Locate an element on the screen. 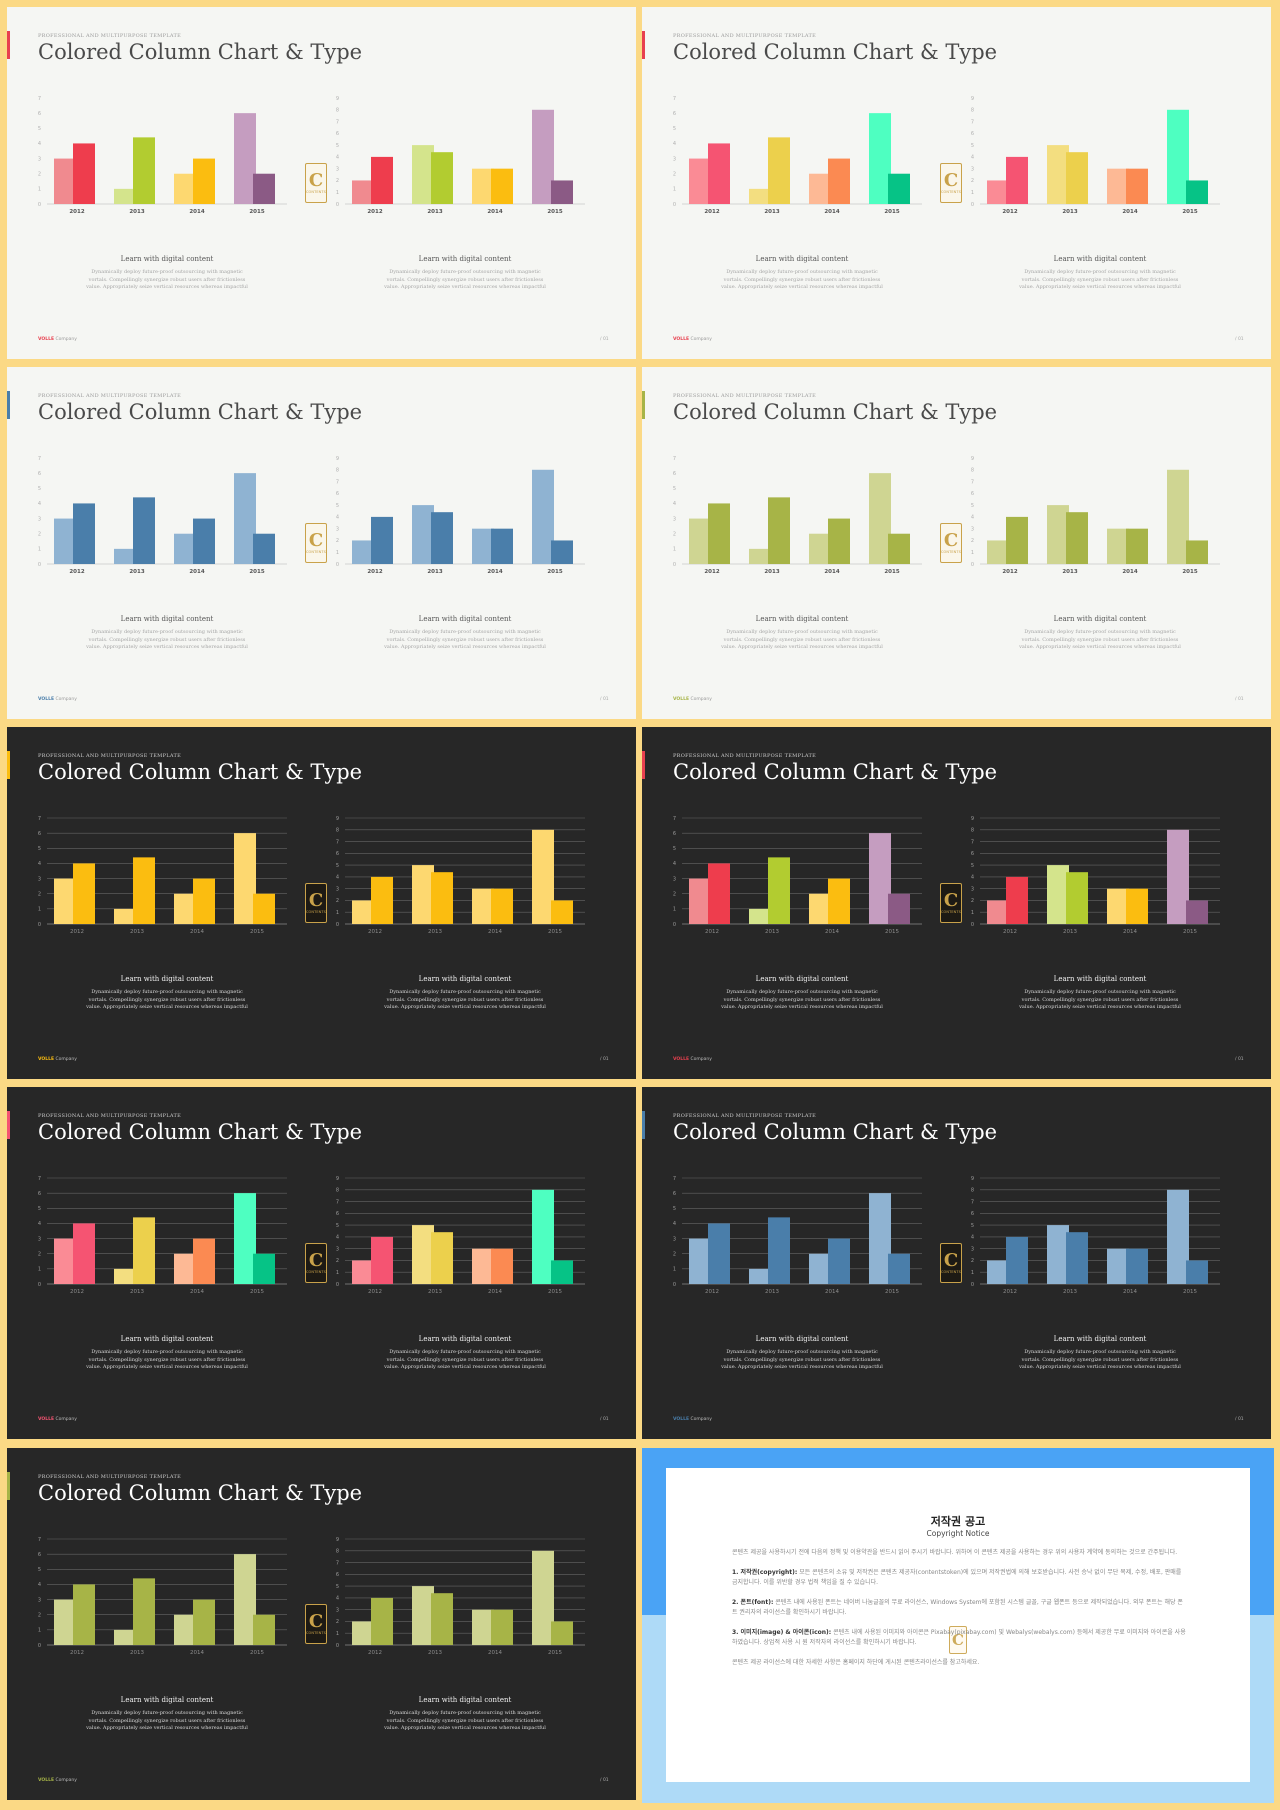 Image resolution: width=1280 pixels, height=1810 pixels. copyright-subtitle: Copyright Notice is located at coordinates (958, 1533).